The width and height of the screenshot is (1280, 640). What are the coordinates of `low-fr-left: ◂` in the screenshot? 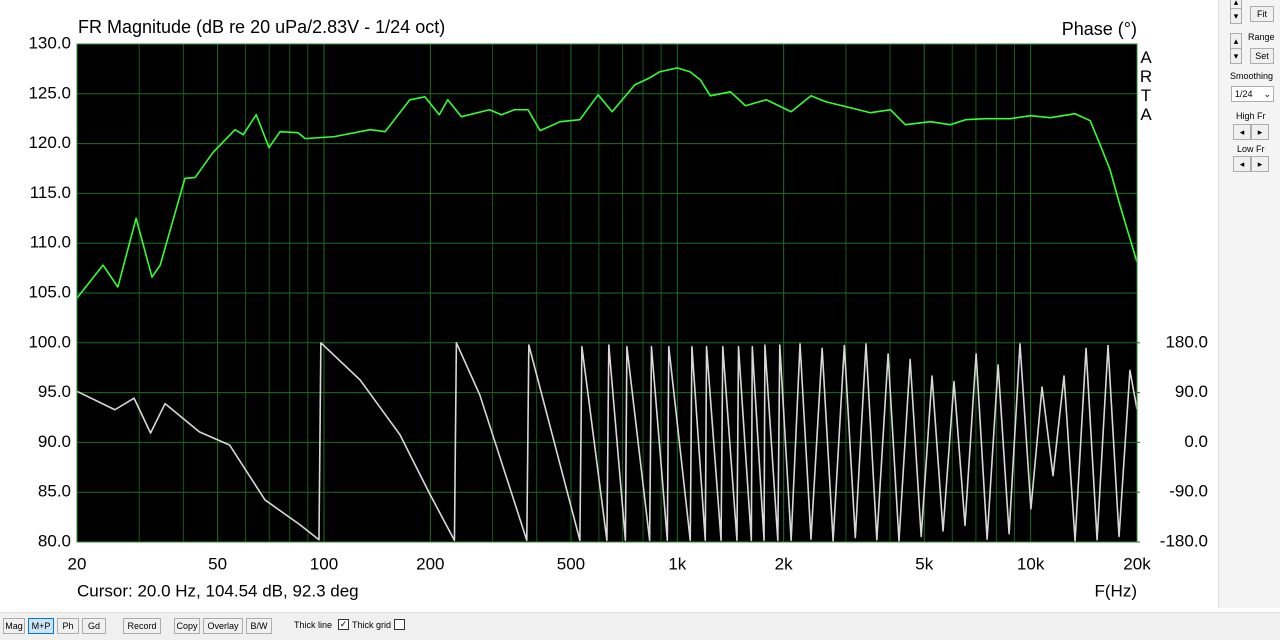 It's located at (1242, 164).